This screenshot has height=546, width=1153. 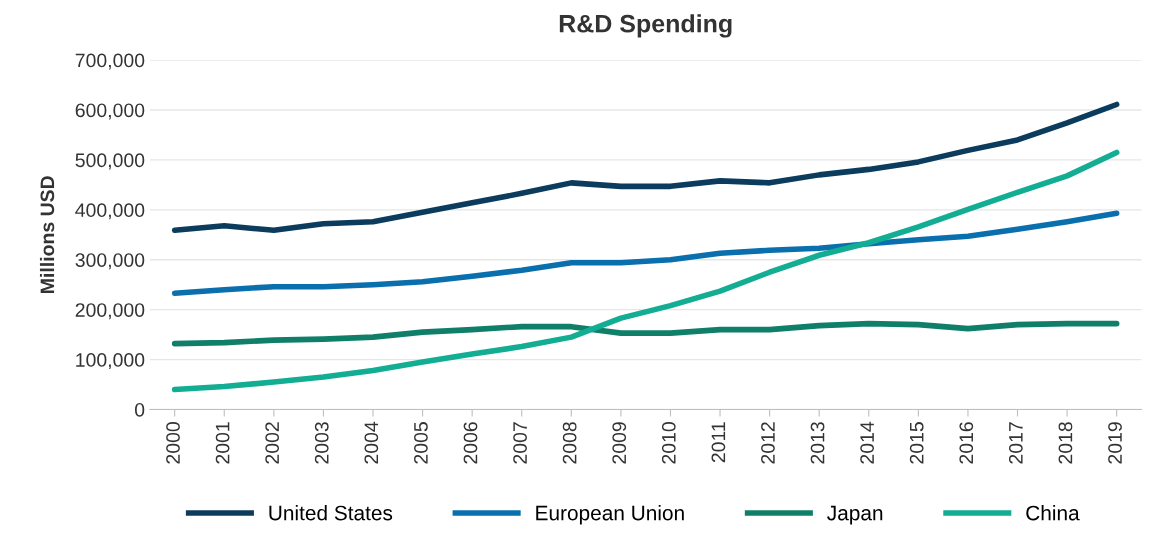 I want to click on x-tick-label: 2004, so click(x=371, y=442).